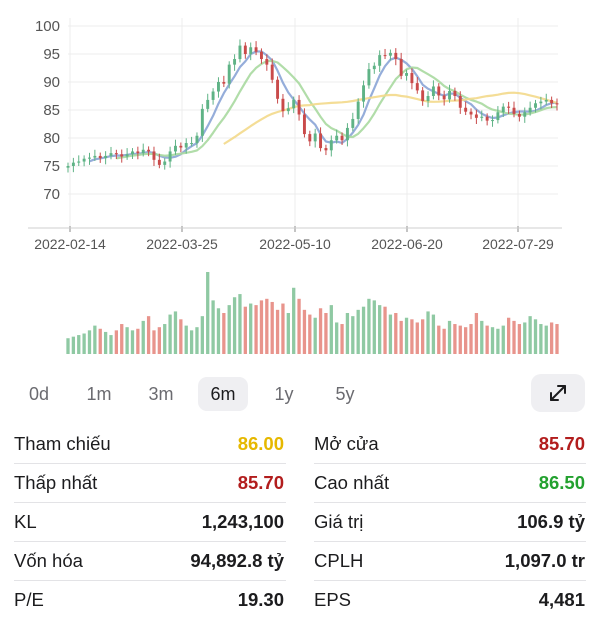 The image size is (600, 619). I want to click on x-tick-label: 2022-07-29, so click(518, 244).